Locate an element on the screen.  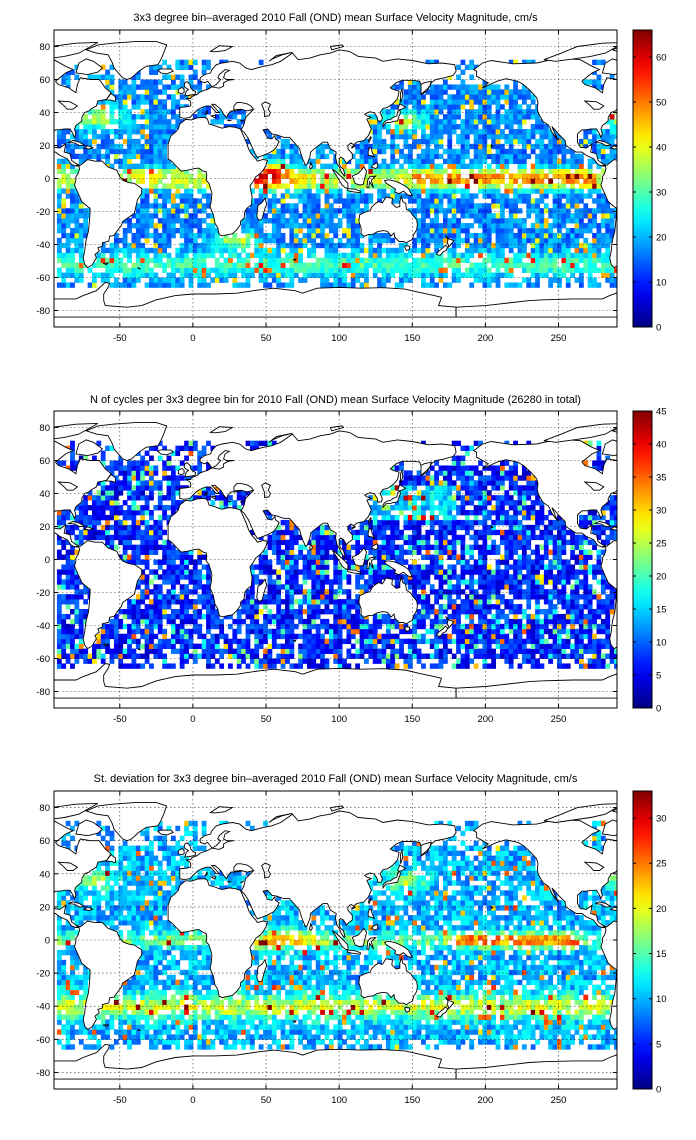
coastline-ireland is located at coordinates (181, 90).